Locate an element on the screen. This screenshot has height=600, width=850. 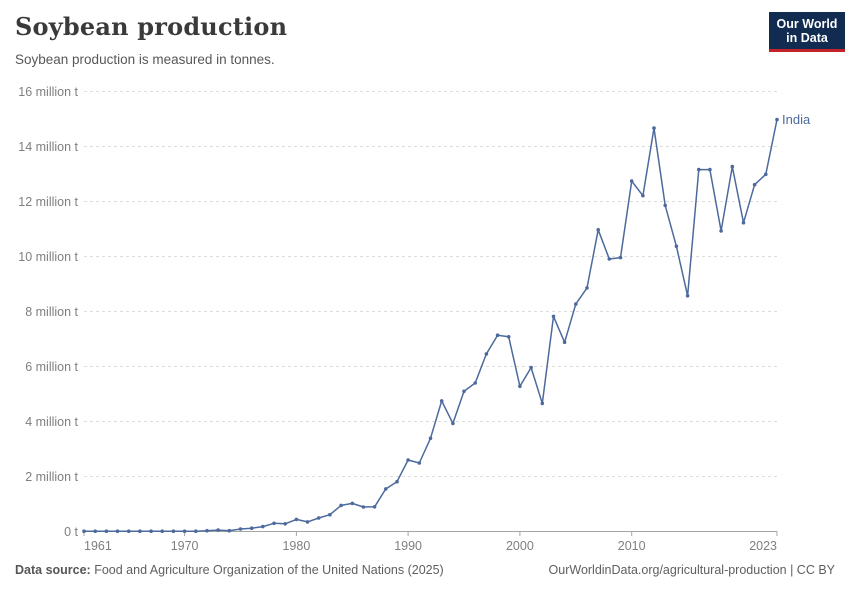
data-source-label: Data source: is located at coordinates (53, 570).